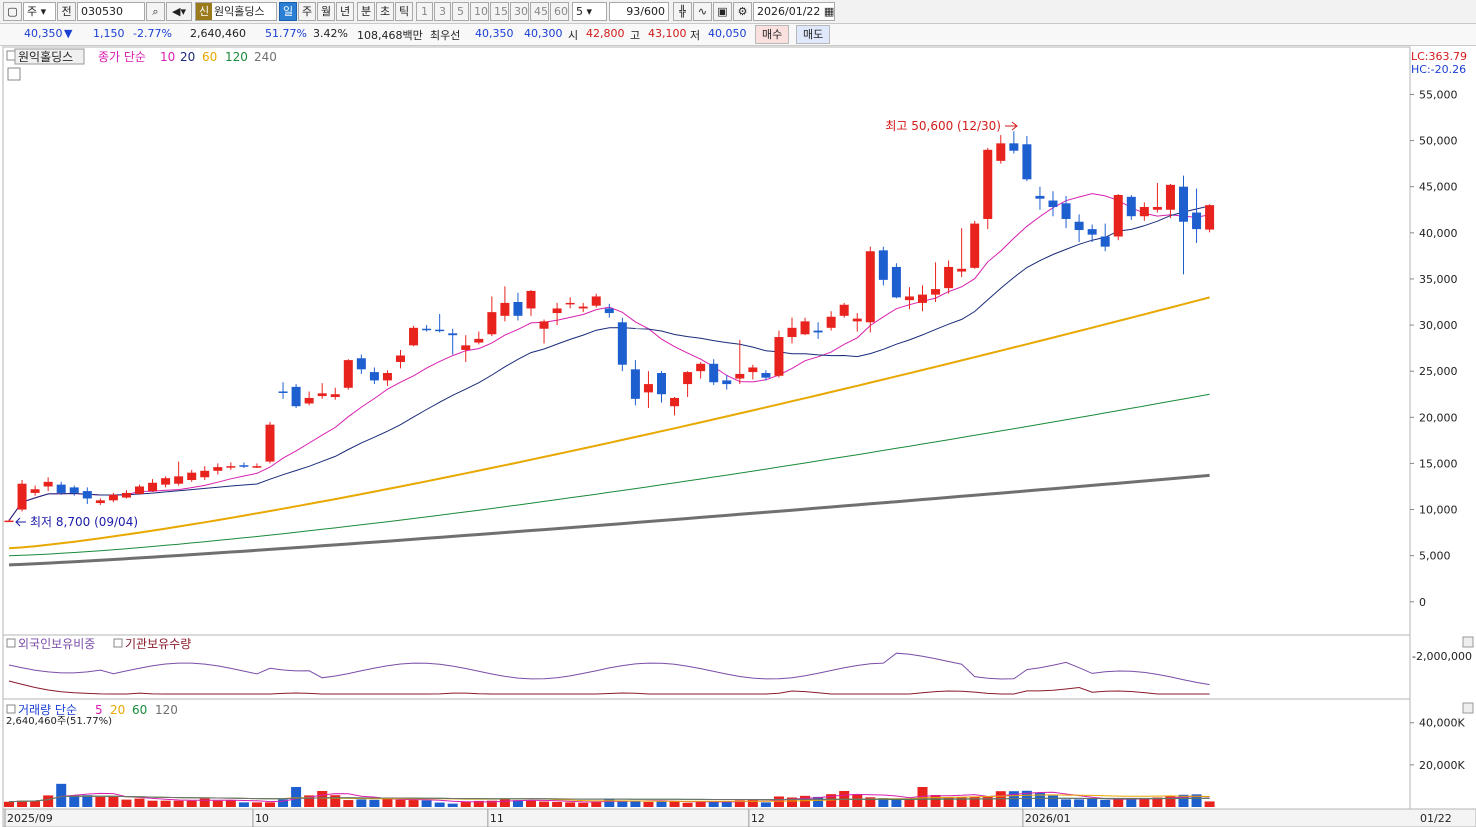  Describe the element at coordinates (813, 34) in the screenshot. I see `sell-button: 매도` at that location.